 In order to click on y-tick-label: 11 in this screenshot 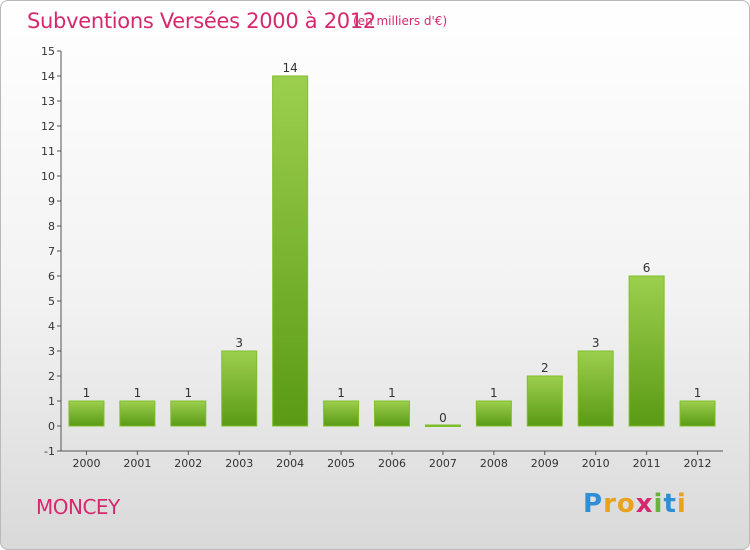, I will do `click(48, 151)`.